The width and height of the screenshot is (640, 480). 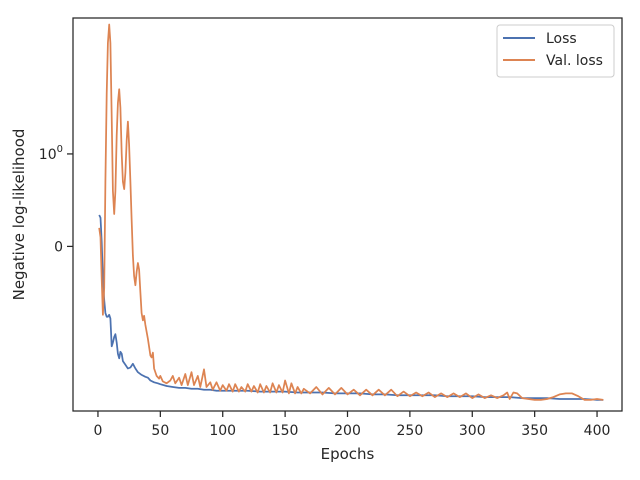 I want to click on x-tick-label: 0, so click(x=97, y=431).